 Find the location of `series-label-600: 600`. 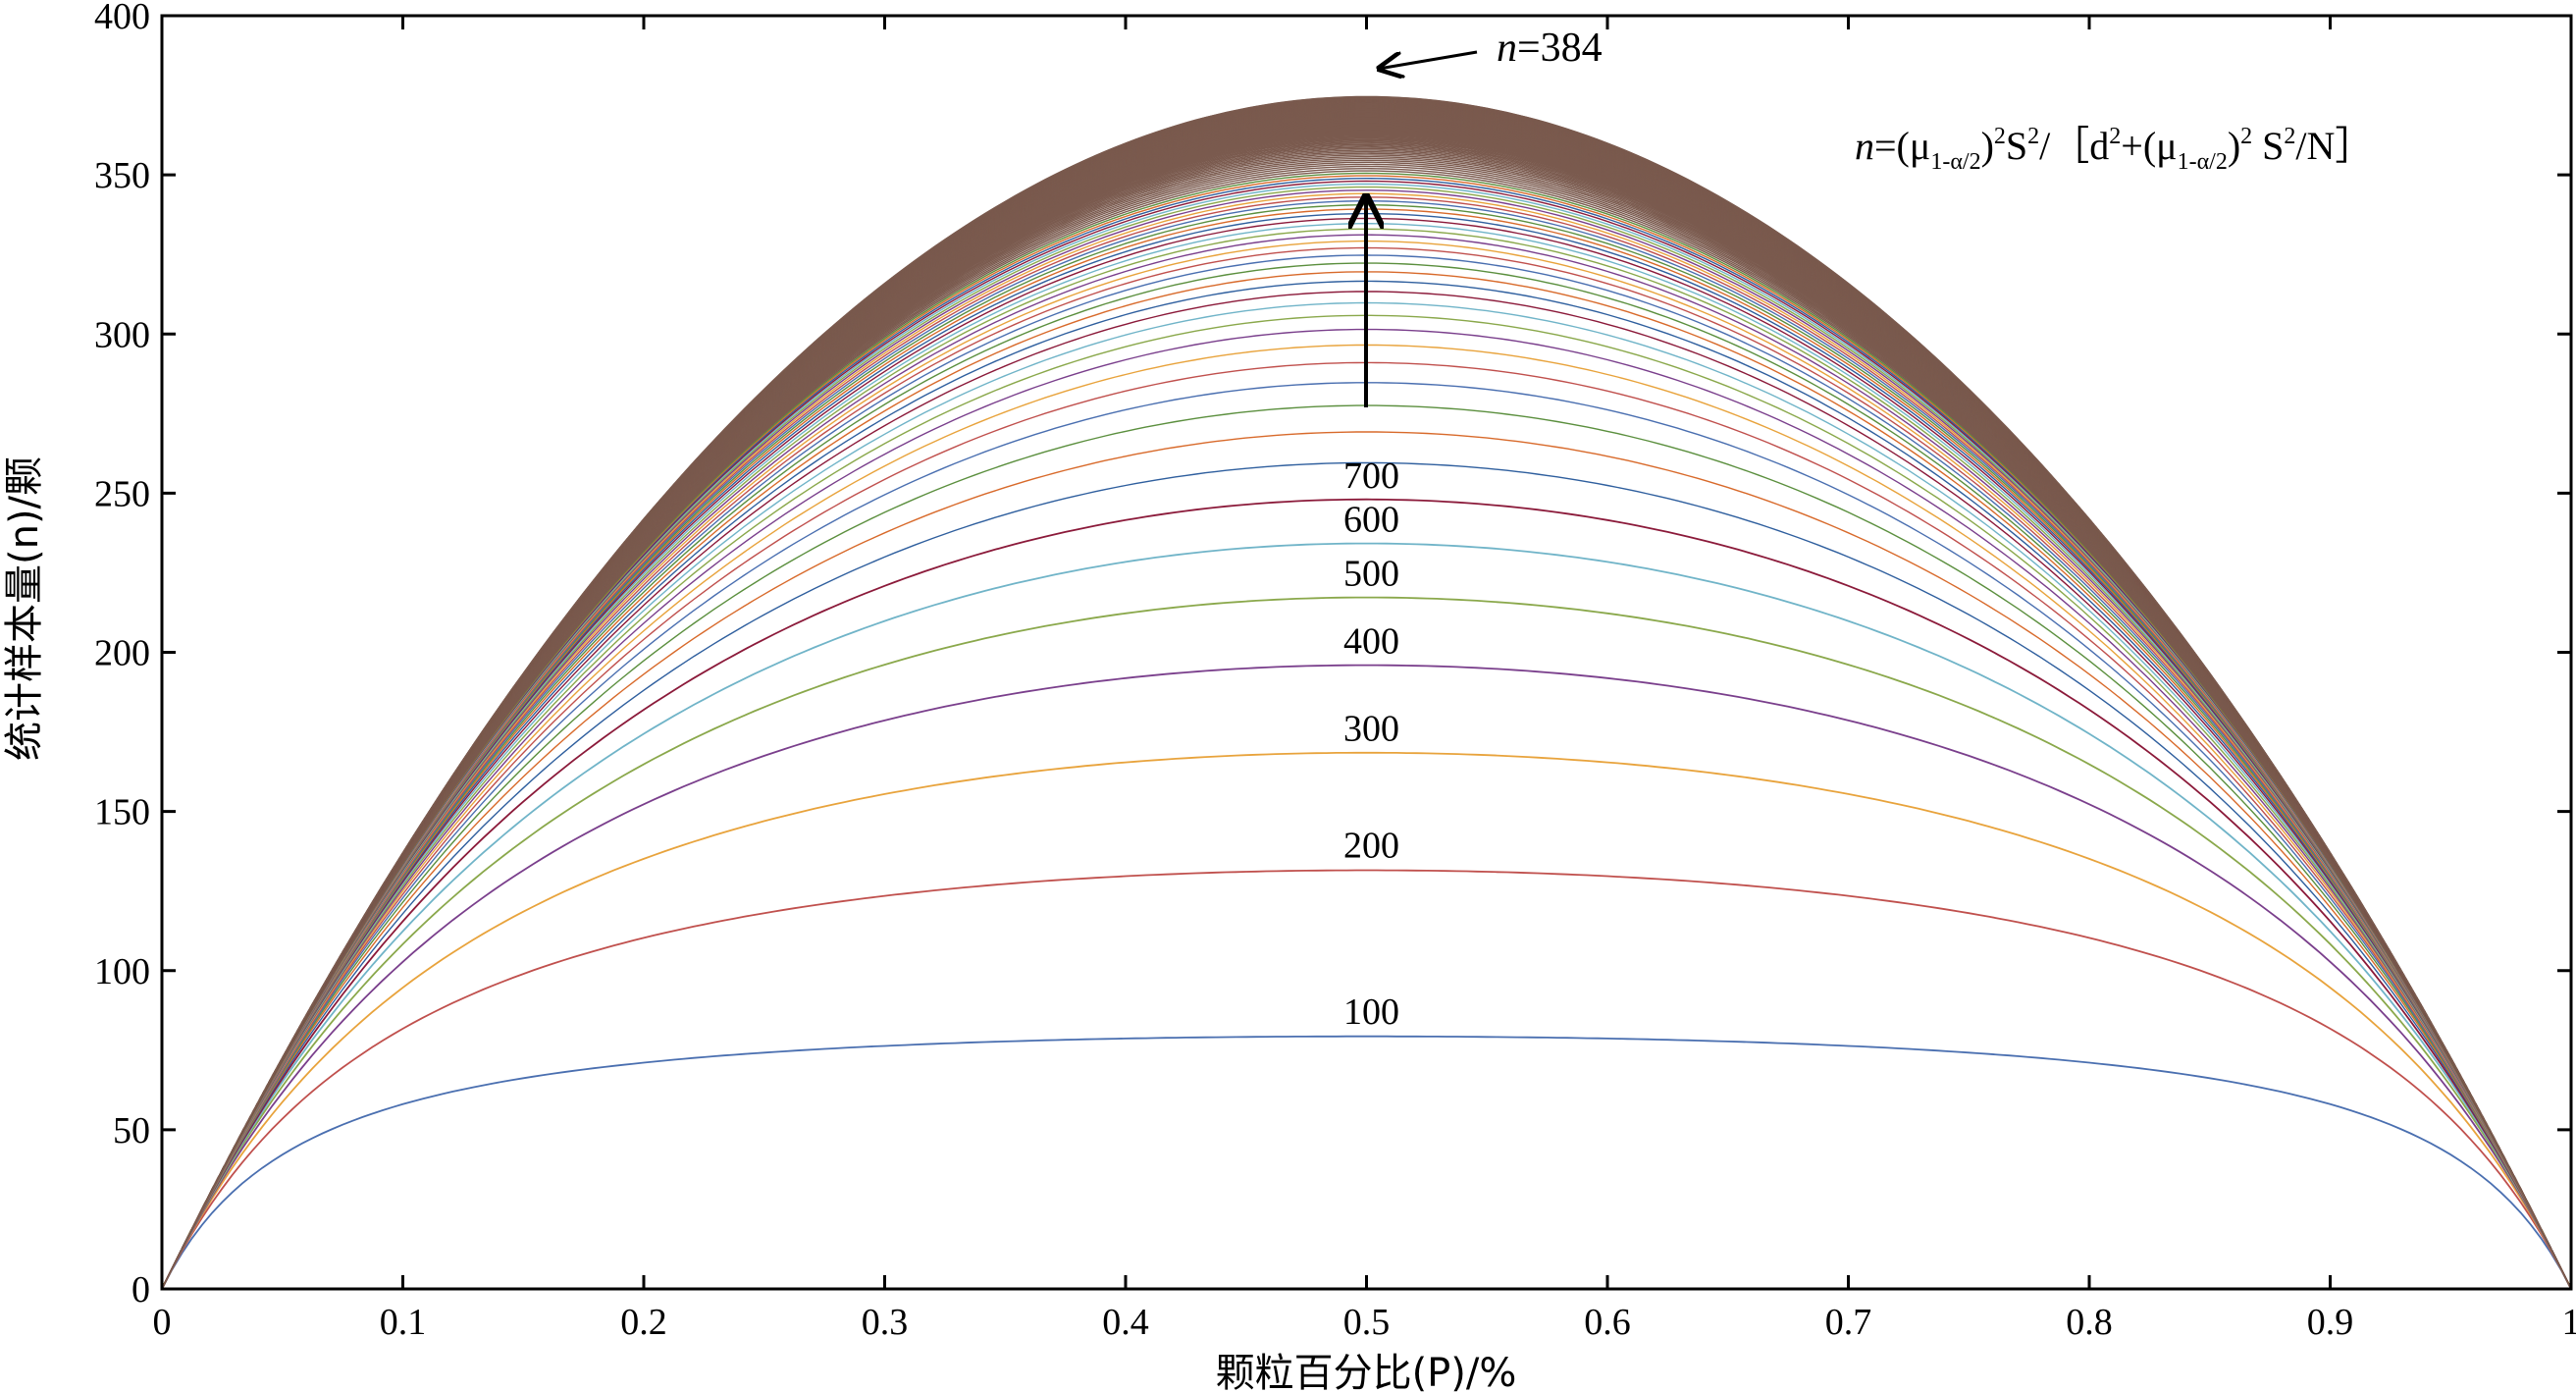

series-label-600: 600 is located at coordinates (1371, 520).